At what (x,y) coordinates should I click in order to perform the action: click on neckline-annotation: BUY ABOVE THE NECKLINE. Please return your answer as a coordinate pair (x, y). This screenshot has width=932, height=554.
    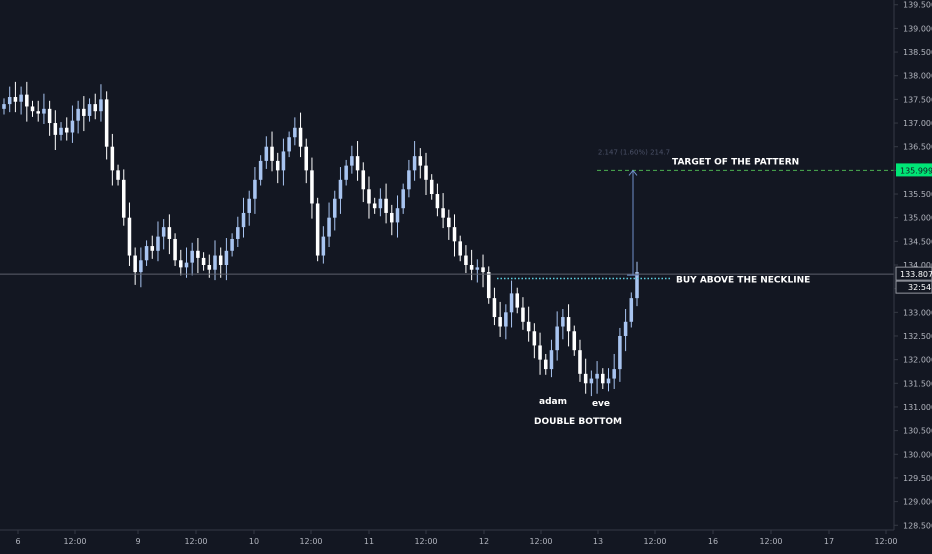
    Looking at the image, I should click on (743, 280).